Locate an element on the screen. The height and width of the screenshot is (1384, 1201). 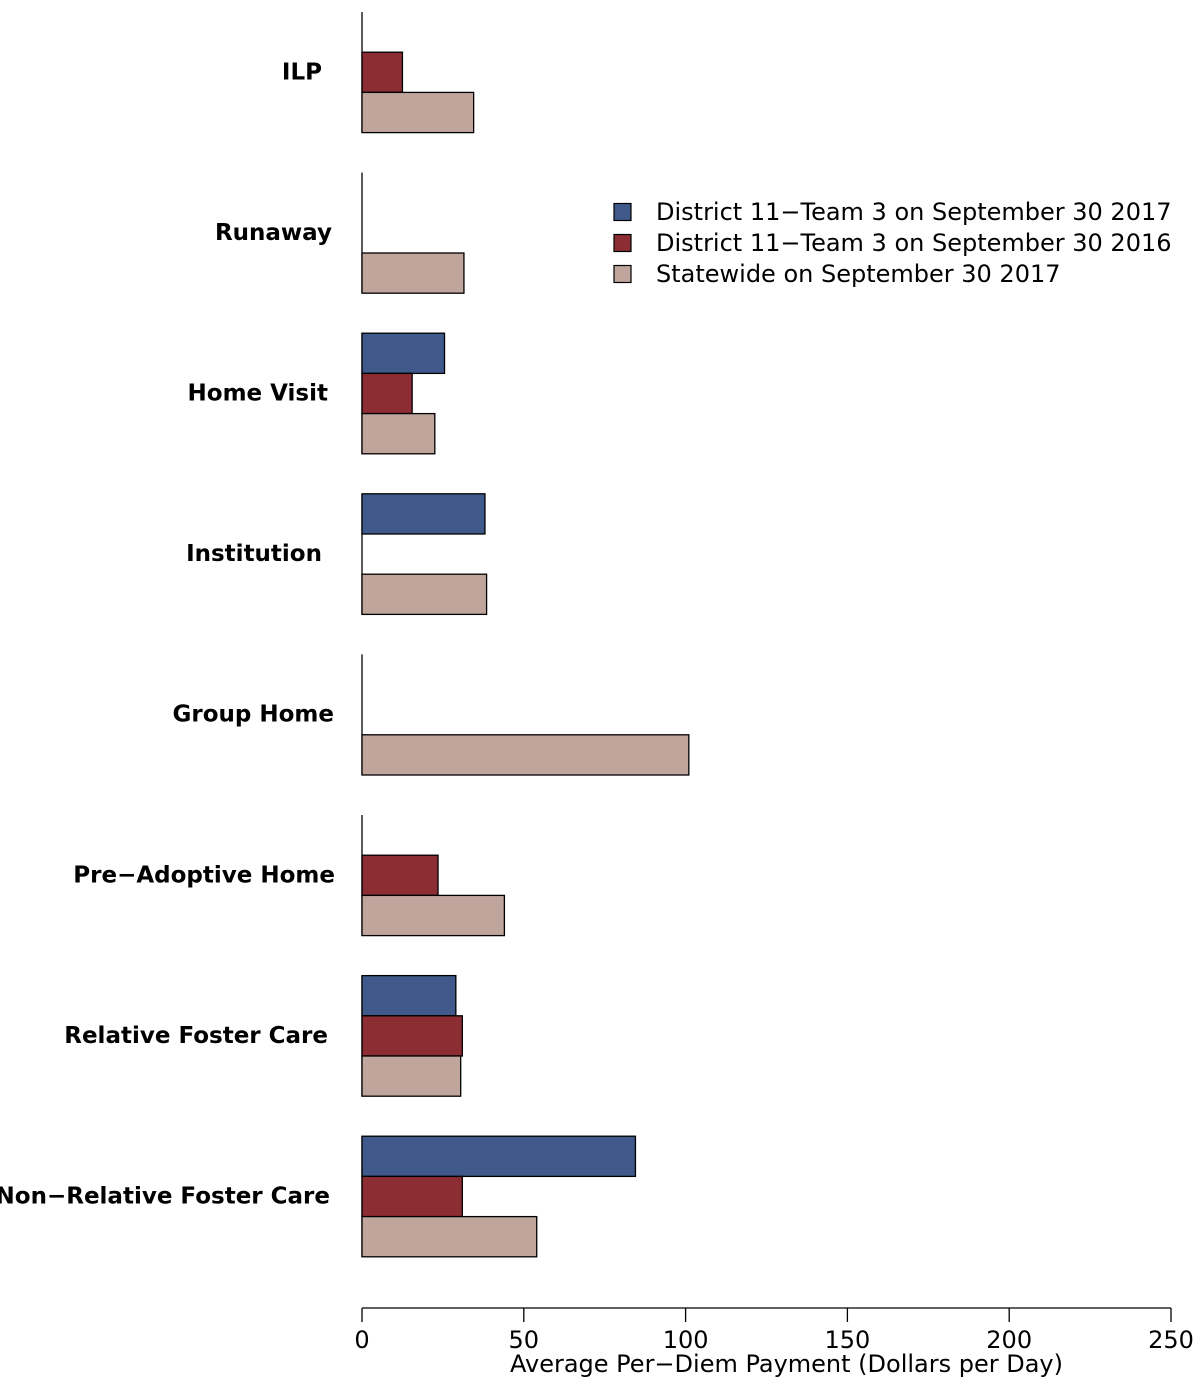
x-axis: 0 50 100 150 200 250 is located at coordinates (774, 1331).